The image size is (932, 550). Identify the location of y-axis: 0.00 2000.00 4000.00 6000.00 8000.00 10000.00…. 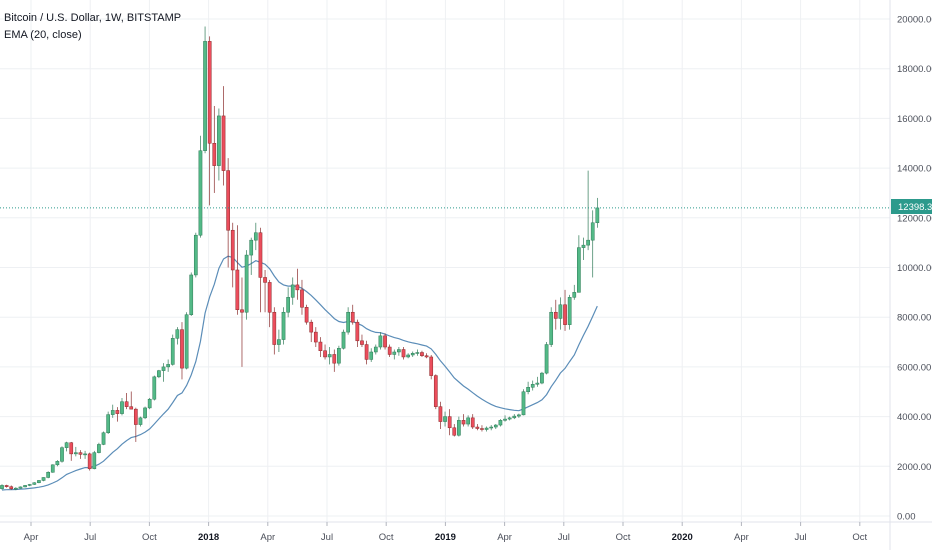
(914, 269).